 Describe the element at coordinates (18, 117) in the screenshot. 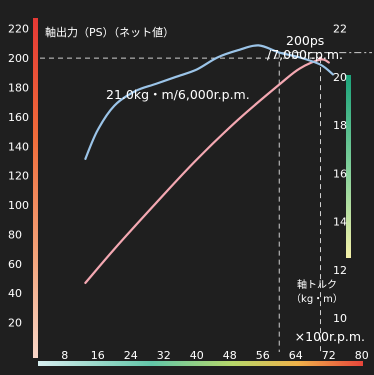

I see `left-tick-label: 160` at that location.